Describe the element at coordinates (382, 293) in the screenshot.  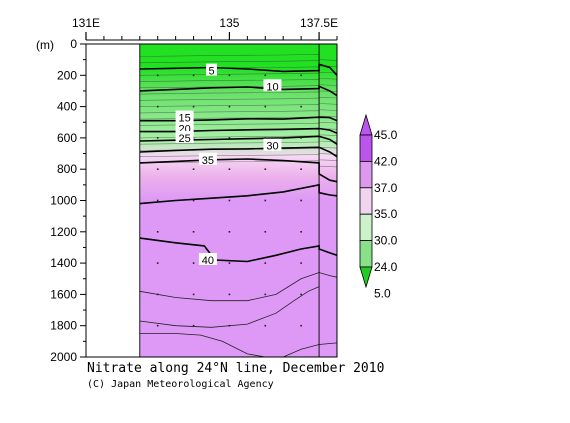
I see `colorbar-label: 5.0` at that location.